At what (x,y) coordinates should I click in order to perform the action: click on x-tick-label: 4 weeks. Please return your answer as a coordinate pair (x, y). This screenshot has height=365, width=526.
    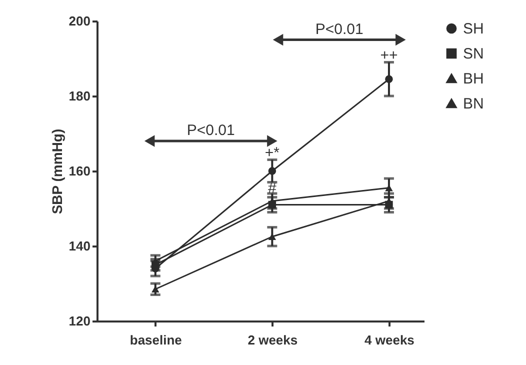
    Looking at the image, I should click on (389, 340).